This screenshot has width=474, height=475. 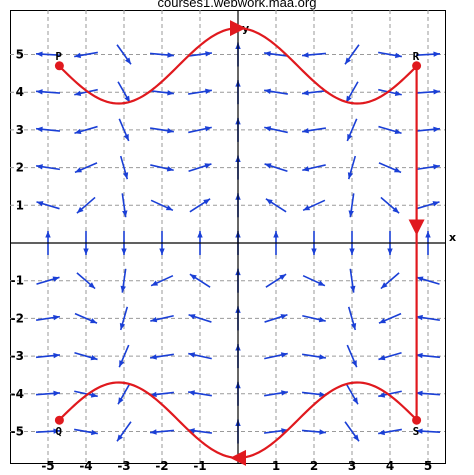 I want to click on y-tick-label: -2, so click(x=17, y=318).